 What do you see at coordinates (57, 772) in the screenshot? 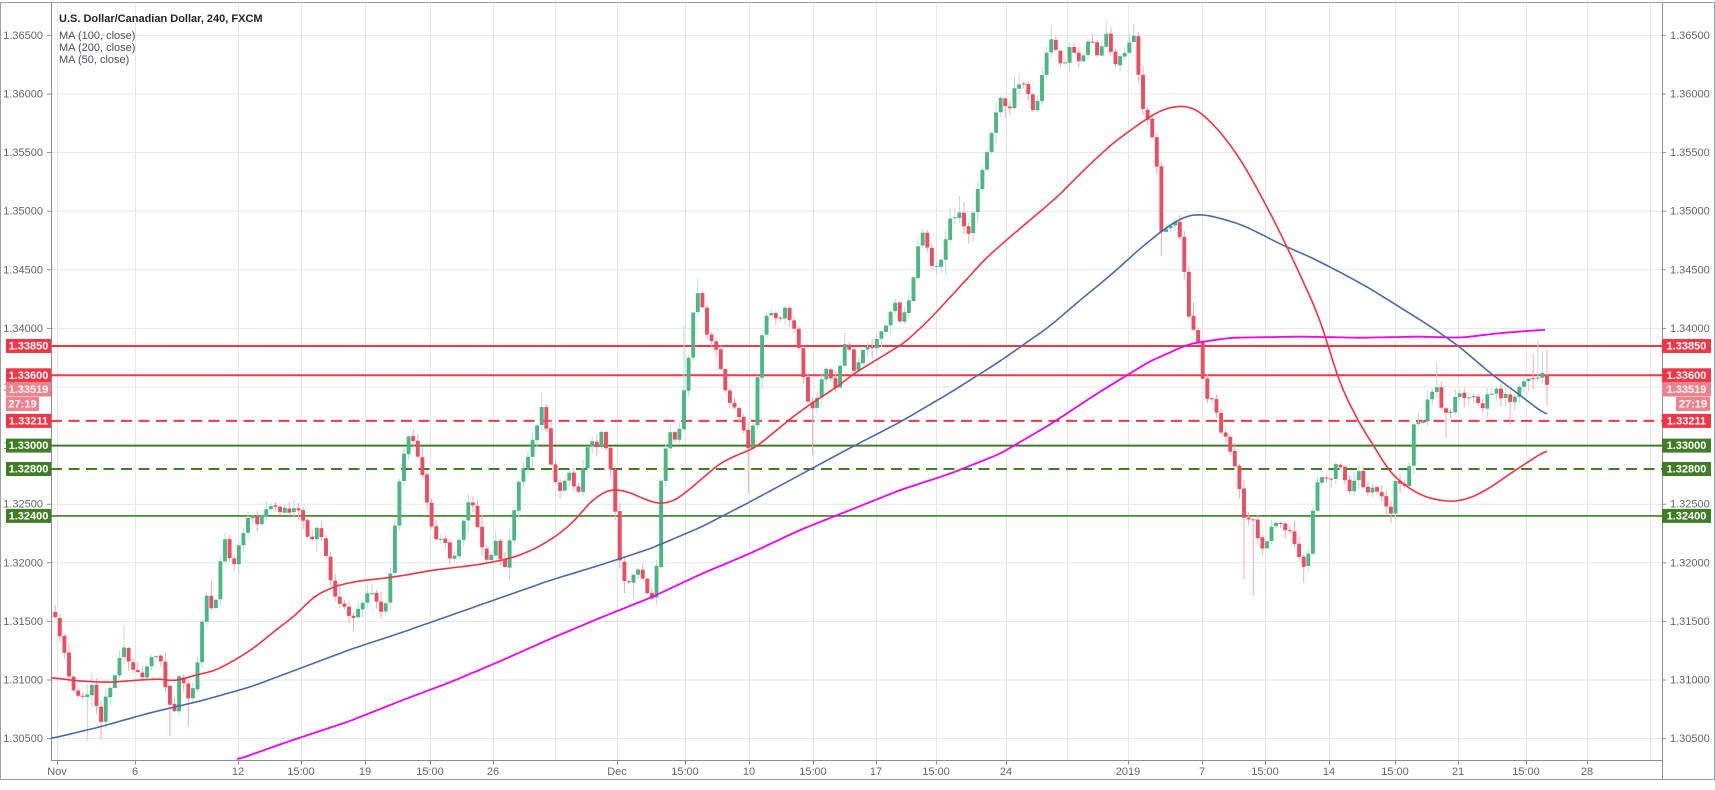
I see `svg-text: Nov` at bounding box center [57, 772].